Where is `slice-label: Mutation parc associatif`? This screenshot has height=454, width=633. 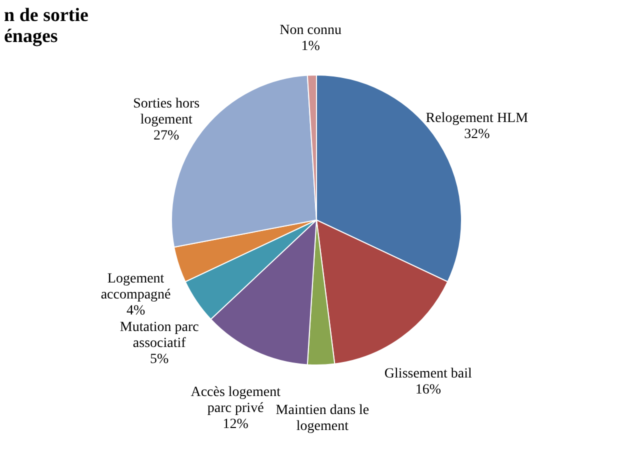
slice-label: Mutation parc associatif is located at coordinates (159, 335).